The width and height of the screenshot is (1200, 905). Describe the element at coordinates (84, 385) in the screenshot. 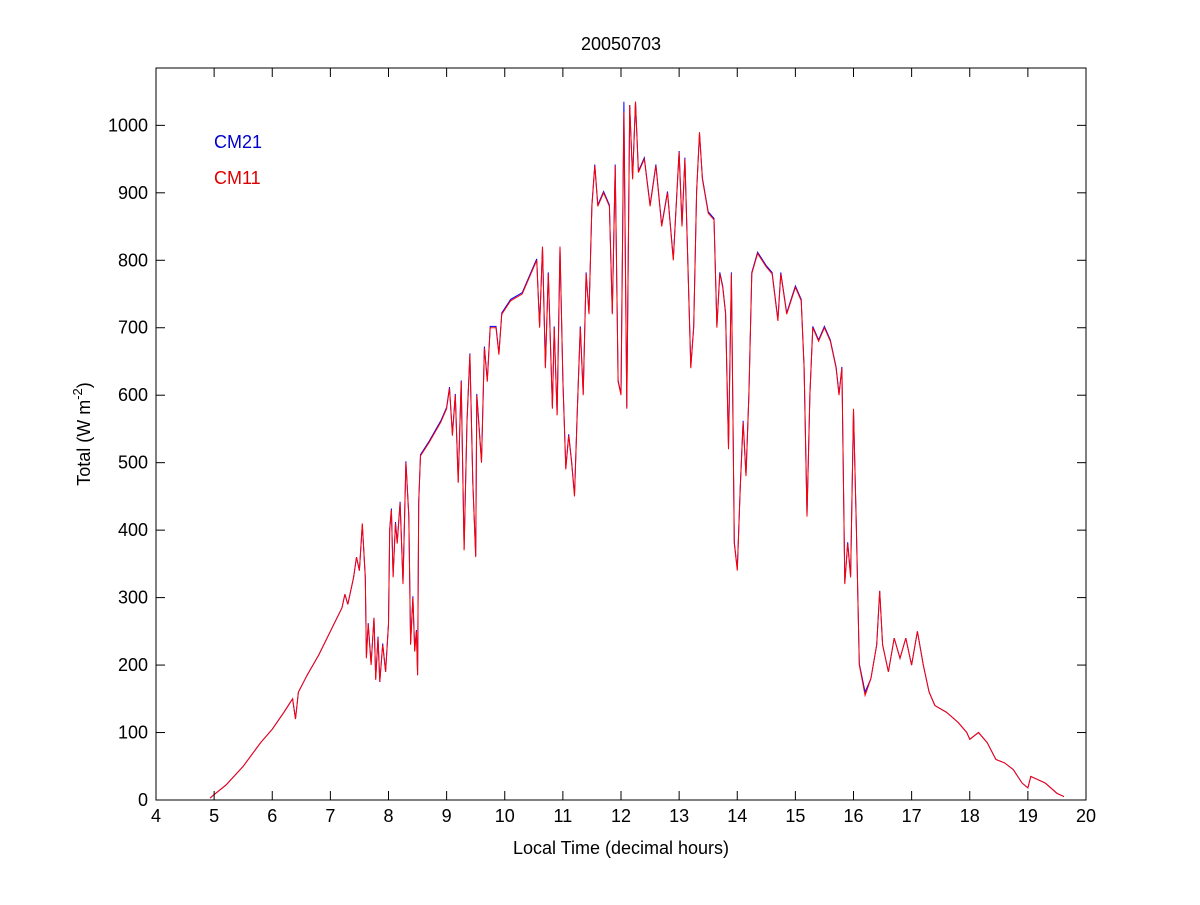

I see `y-axis-label-end: )` at that location.